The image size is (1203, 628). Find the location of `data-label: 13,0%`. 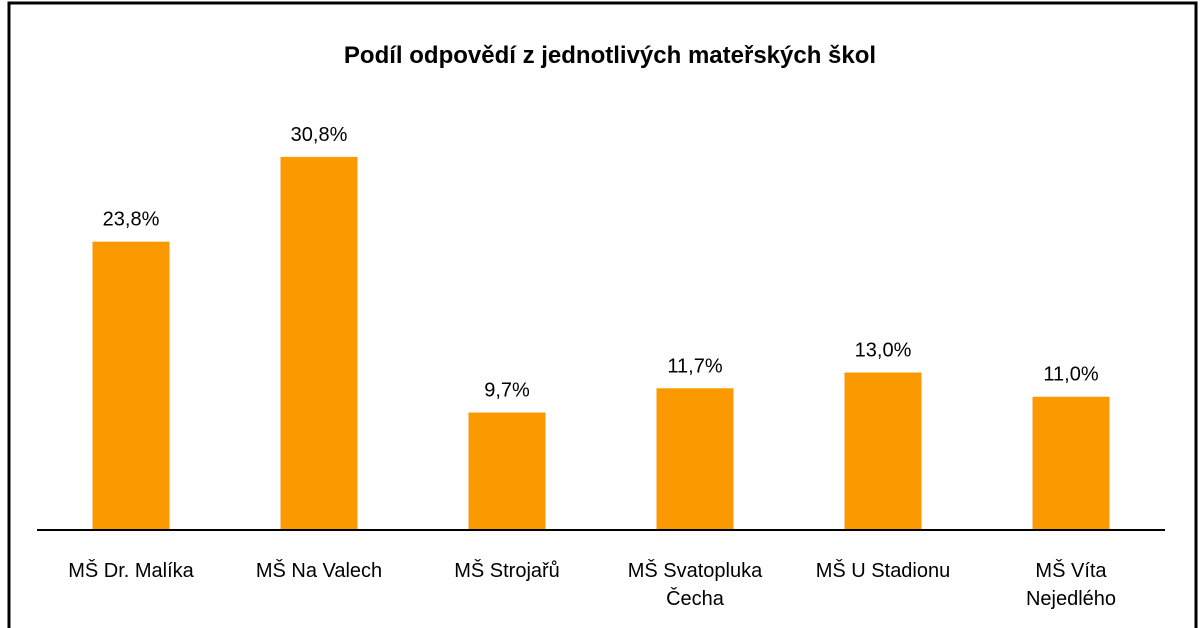

data-label: 13,0% is located at coordinates (883, 351).